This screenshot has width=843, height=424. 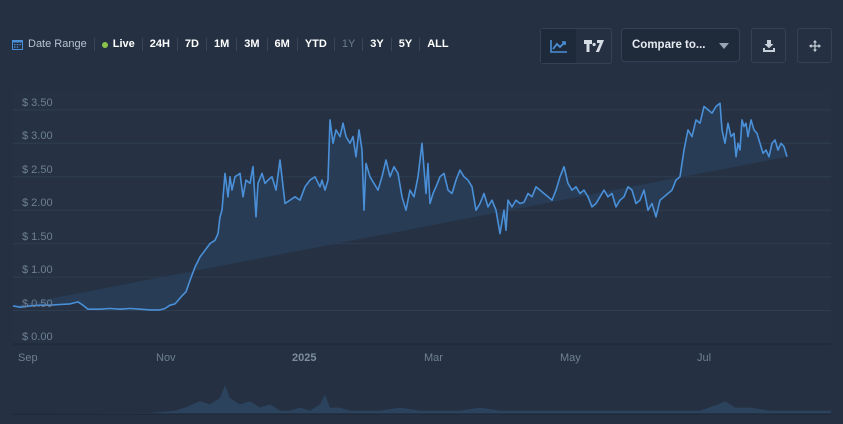 What do you see at coordinates (37, 236) in the screenshot?
I see `y-tick-label: $ 1.50` at bounding box center [37, 236].